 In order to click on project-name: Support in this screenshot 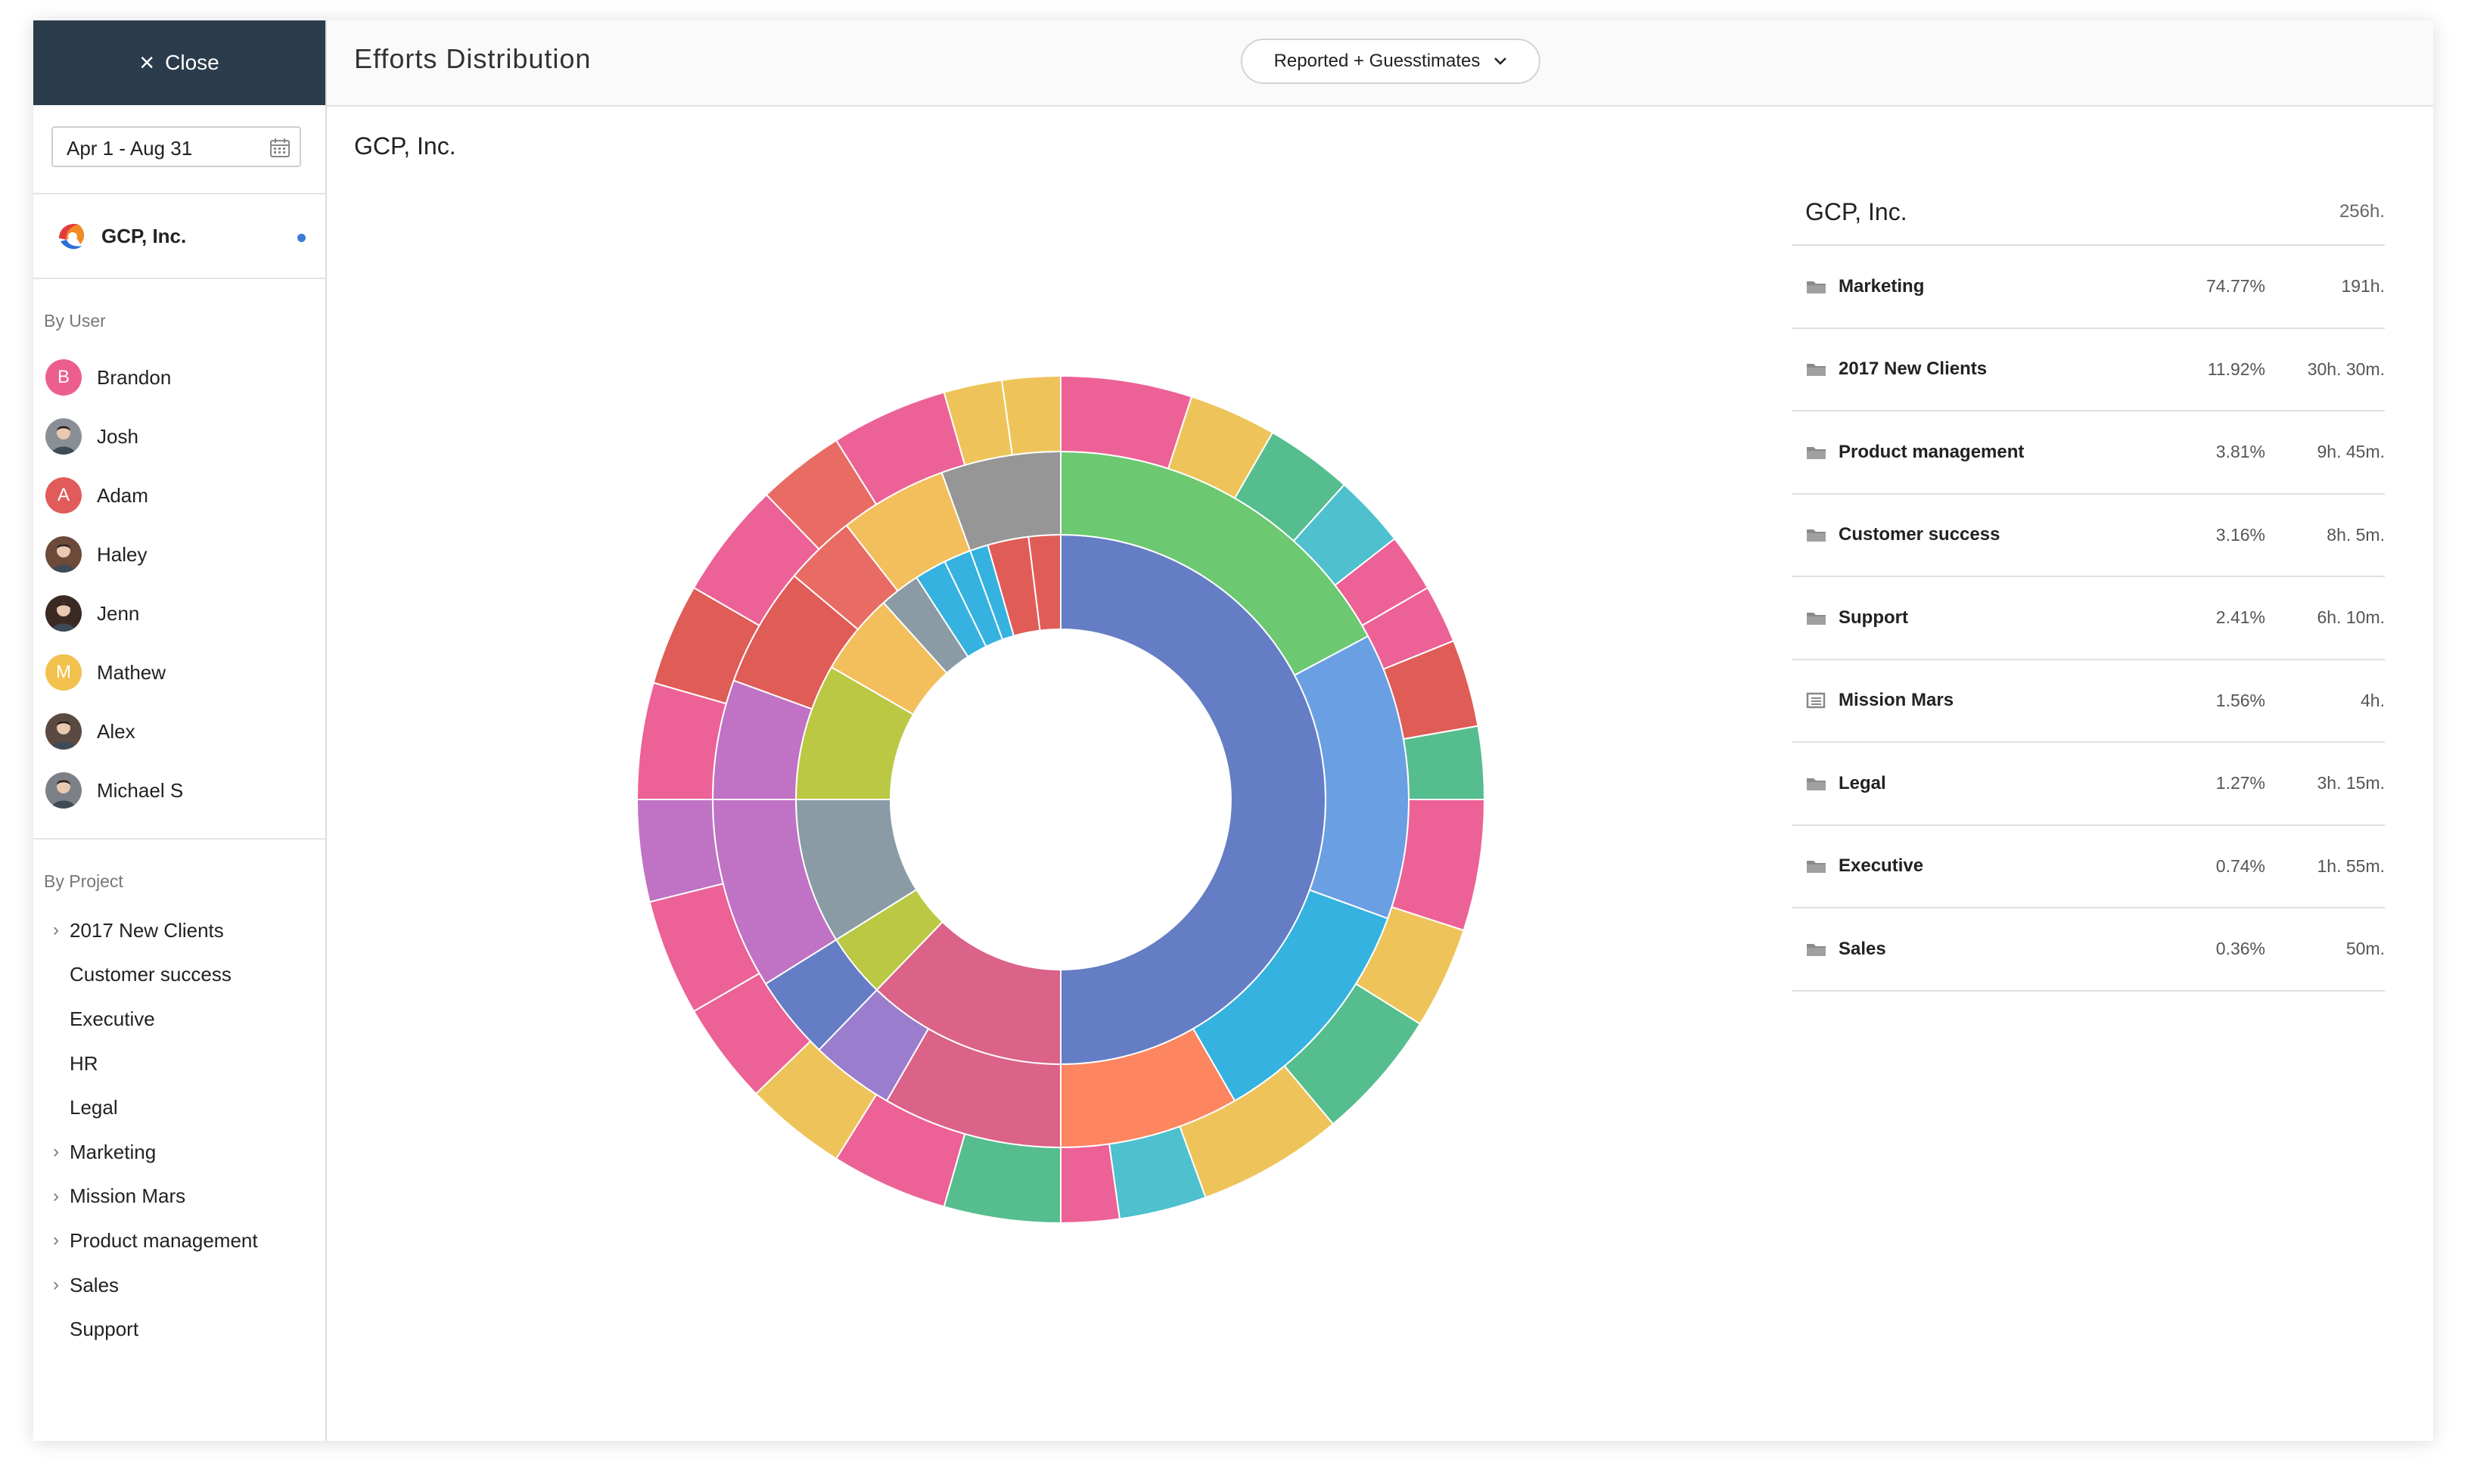, I will do `click(104, 1329)`.